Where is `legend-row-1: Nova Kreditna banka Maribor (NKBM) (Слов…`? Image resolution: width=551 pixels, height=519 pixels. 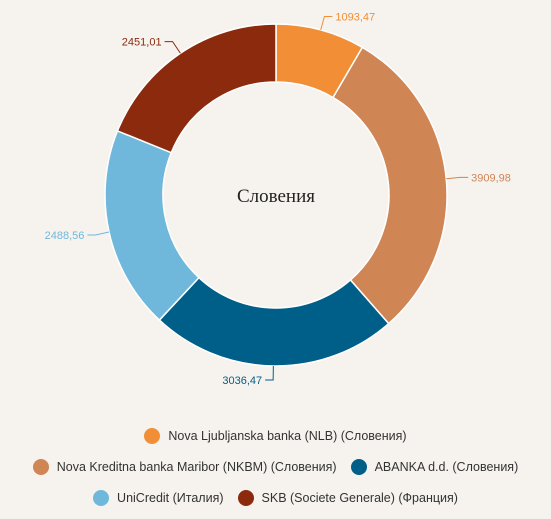 legend-row-1: Nova Kreditna banka Maribor (NKBM) (Слов… is located at coordinates (275, 466).